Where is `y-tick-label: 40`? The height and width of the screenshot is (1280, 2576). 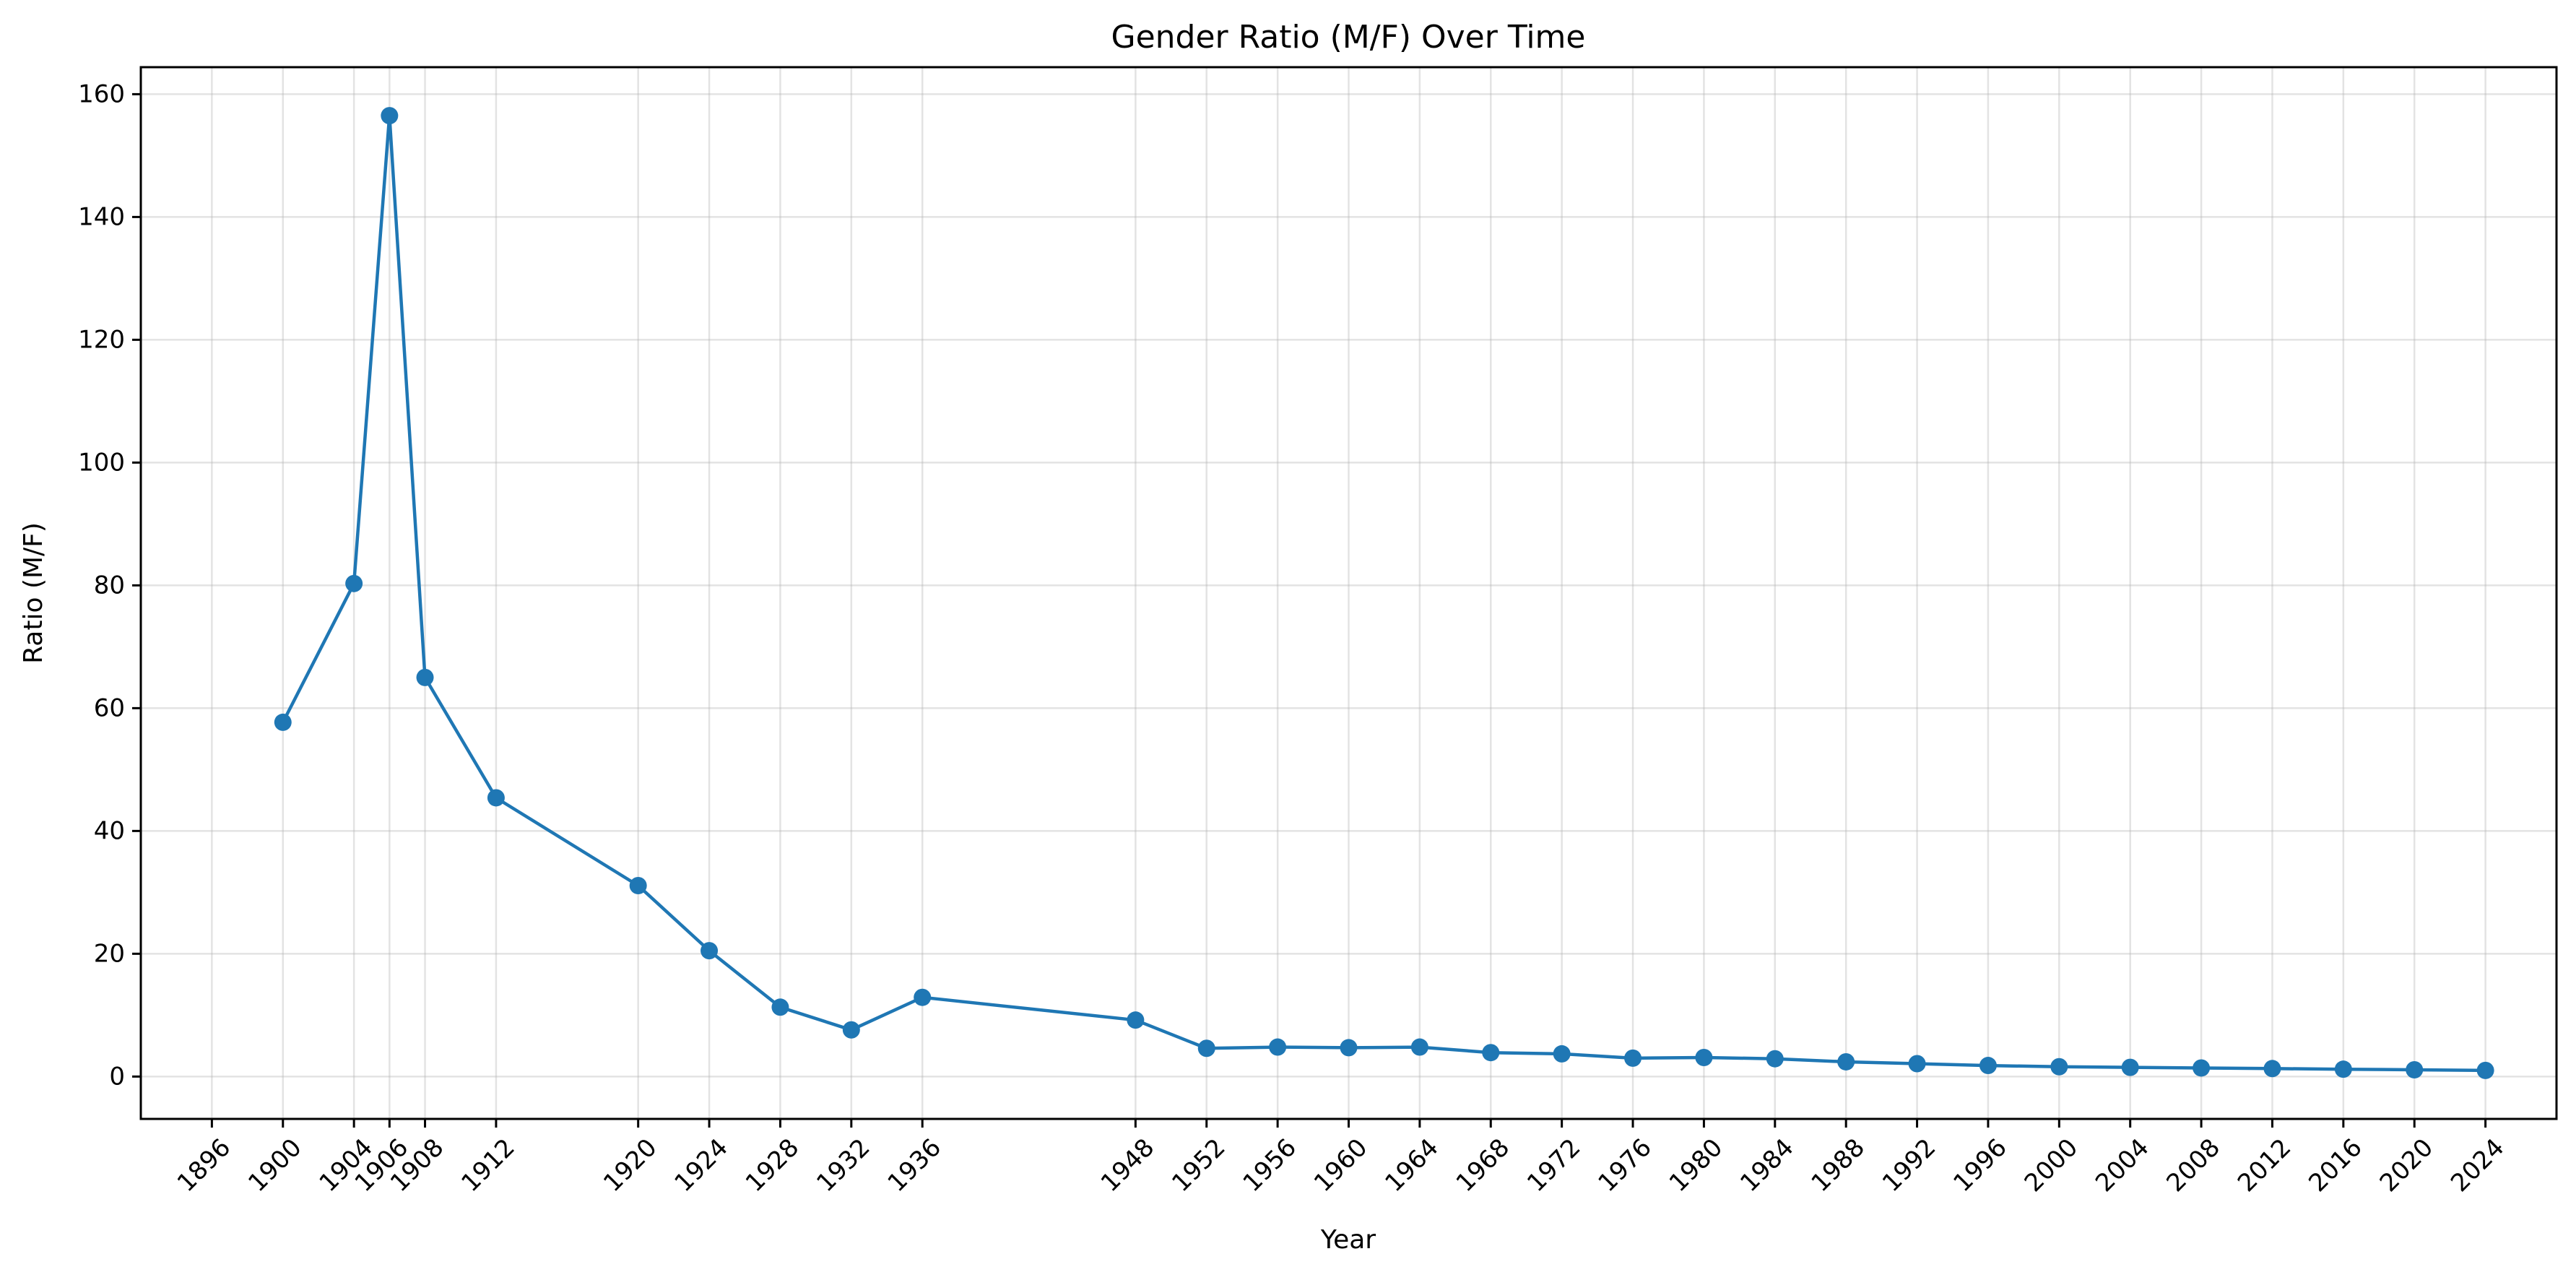
y-tick-label: 40 is located at coordinates (109, 830).